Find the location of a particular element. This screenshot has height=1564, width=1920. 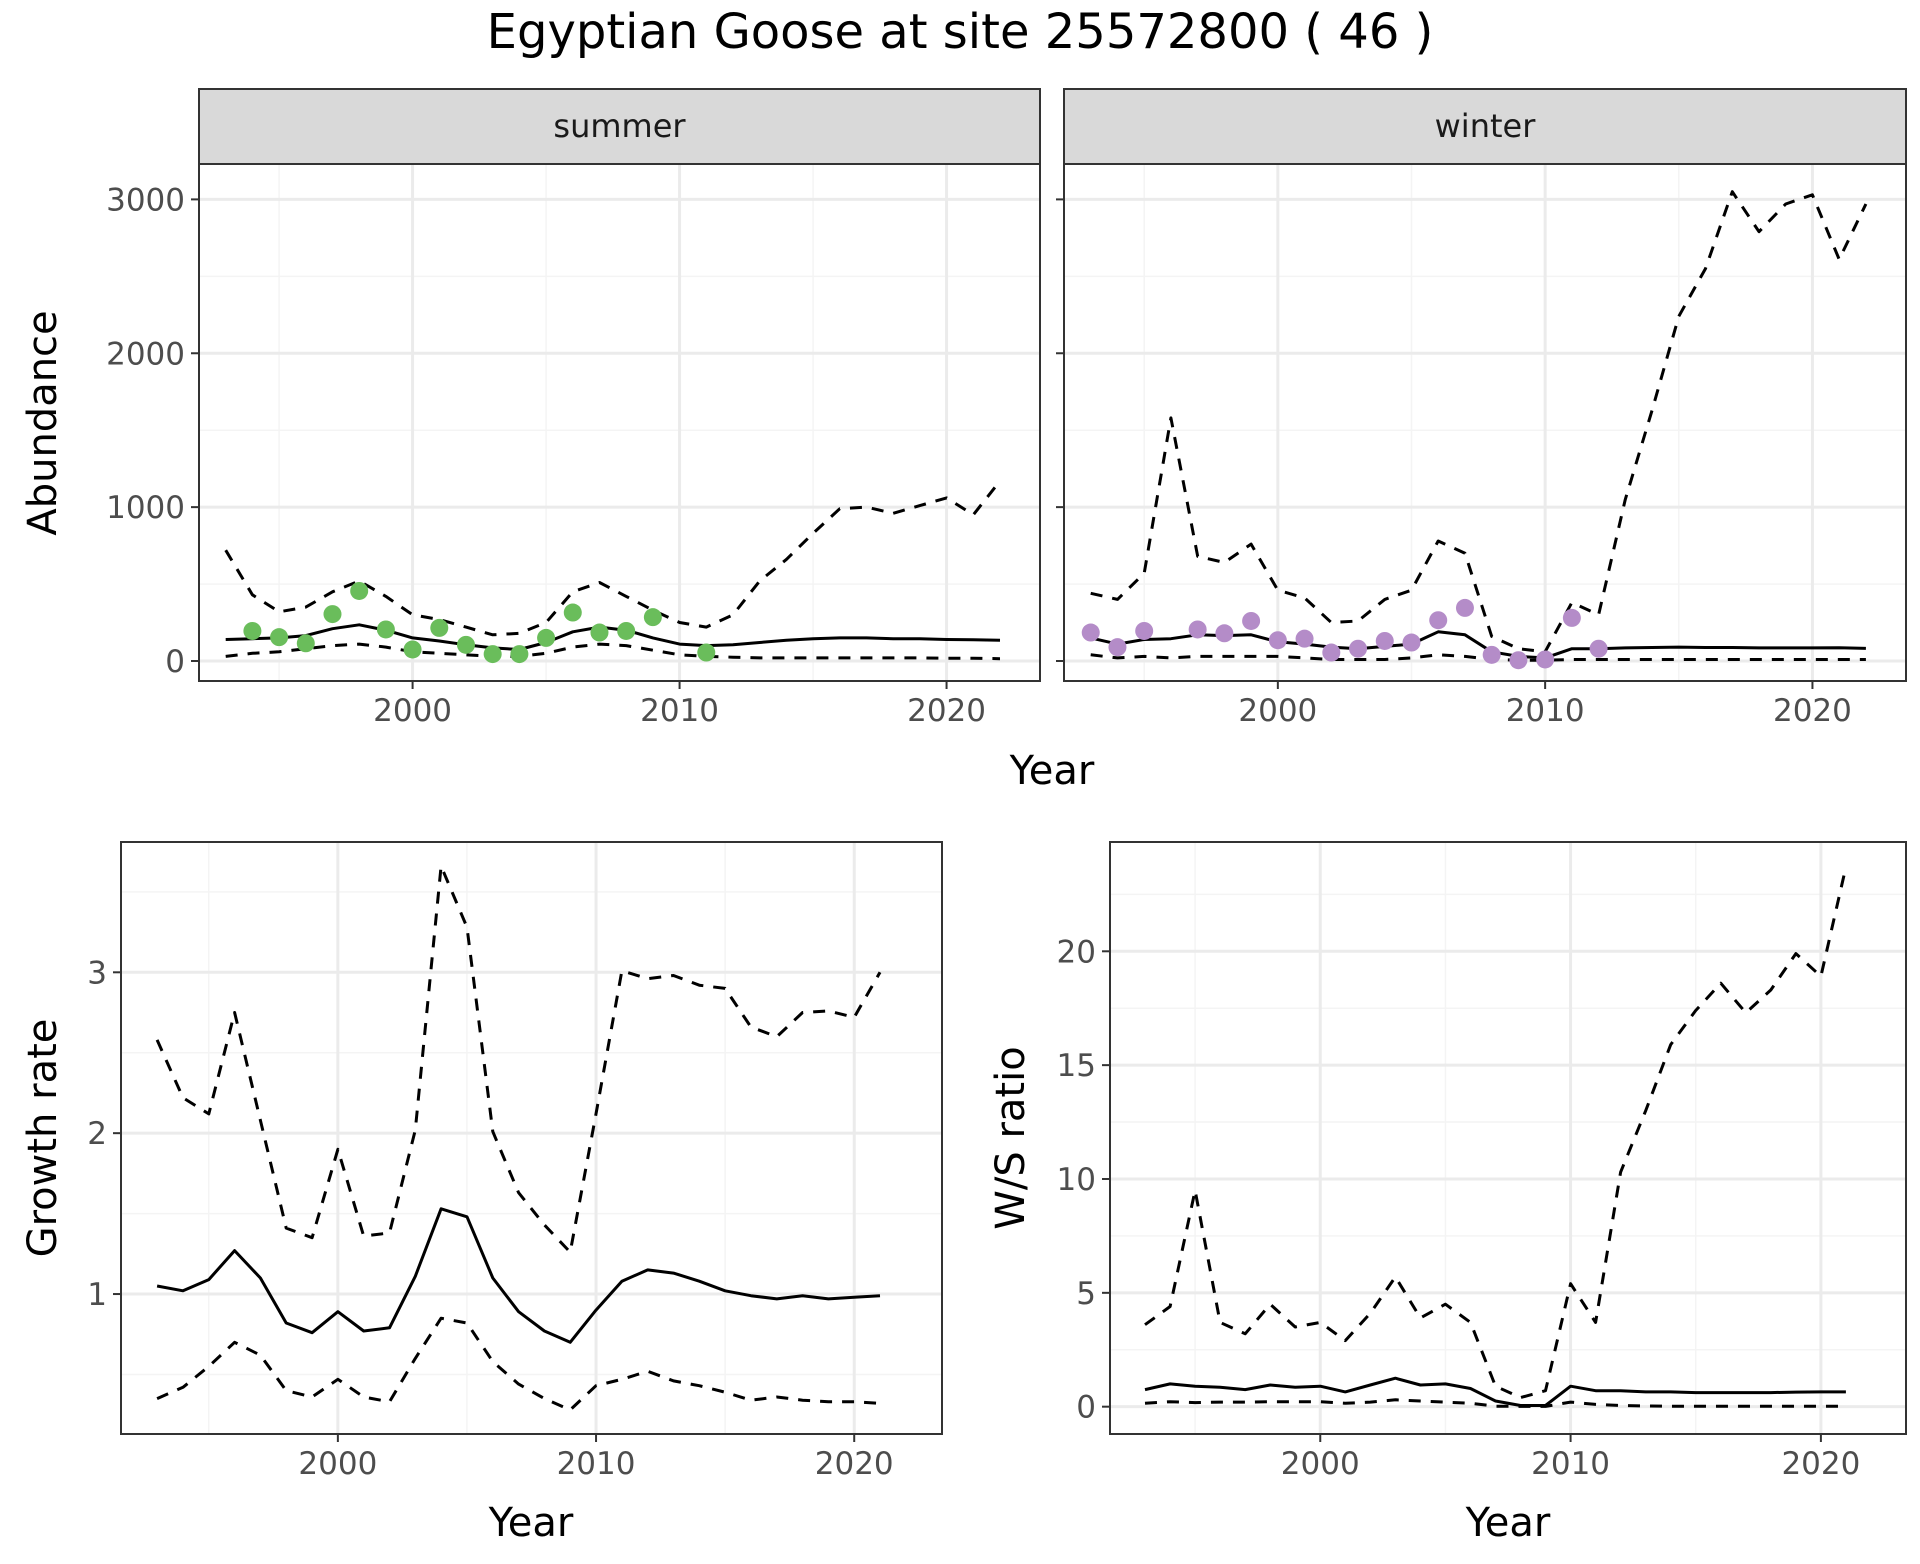

y-tick-label: 15 is located at coordinates (1076, 1066).